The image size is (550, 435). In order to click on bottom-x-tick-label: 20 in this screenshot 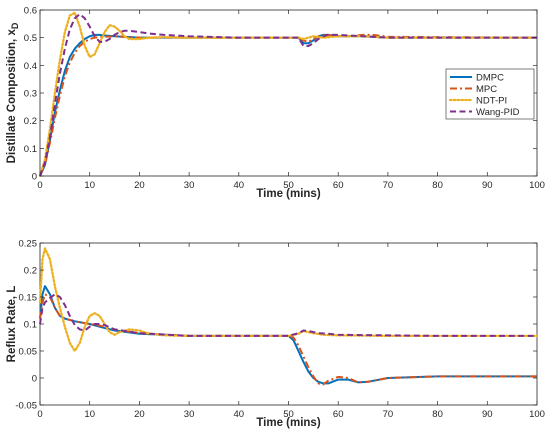, I will do `click(139, 414)`.